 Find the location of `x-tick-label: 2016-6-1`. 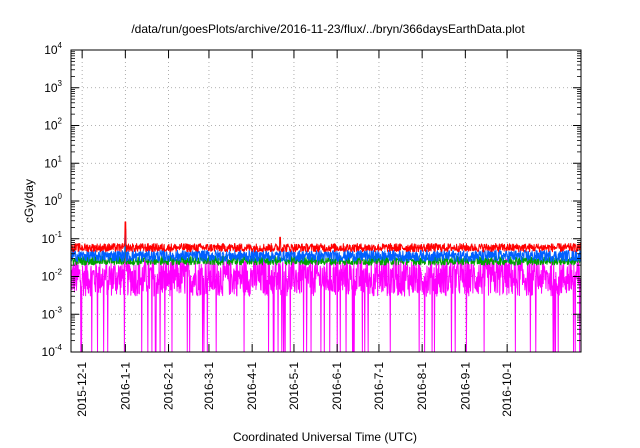

x-tick-label: 2016-6-1 is located at coordinates (337, 386).